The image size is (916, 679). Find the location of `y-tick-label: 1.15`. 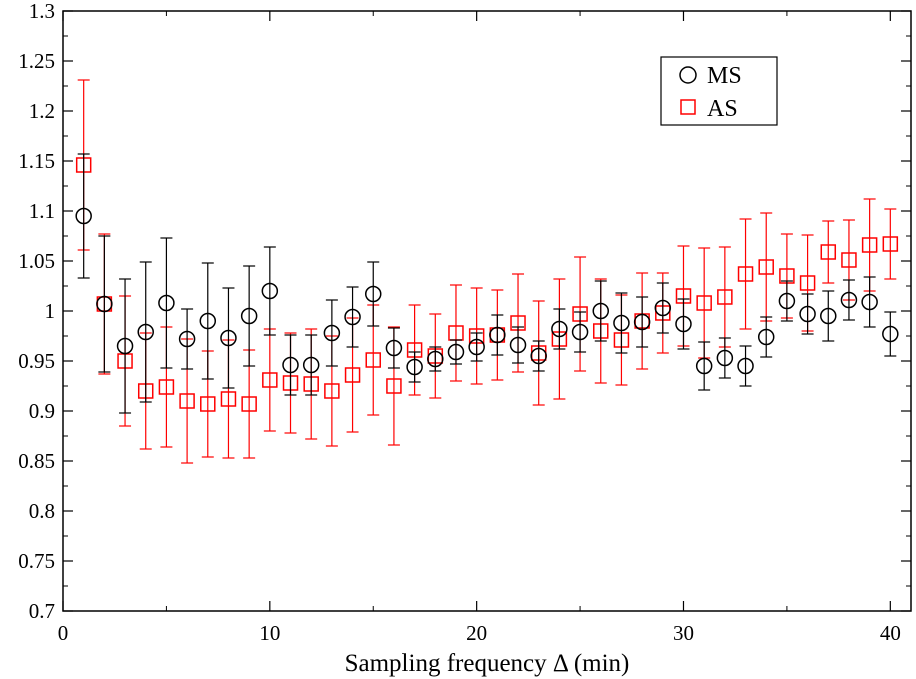

y-tick-label: 1.15 is located at coordinates (36, 161).